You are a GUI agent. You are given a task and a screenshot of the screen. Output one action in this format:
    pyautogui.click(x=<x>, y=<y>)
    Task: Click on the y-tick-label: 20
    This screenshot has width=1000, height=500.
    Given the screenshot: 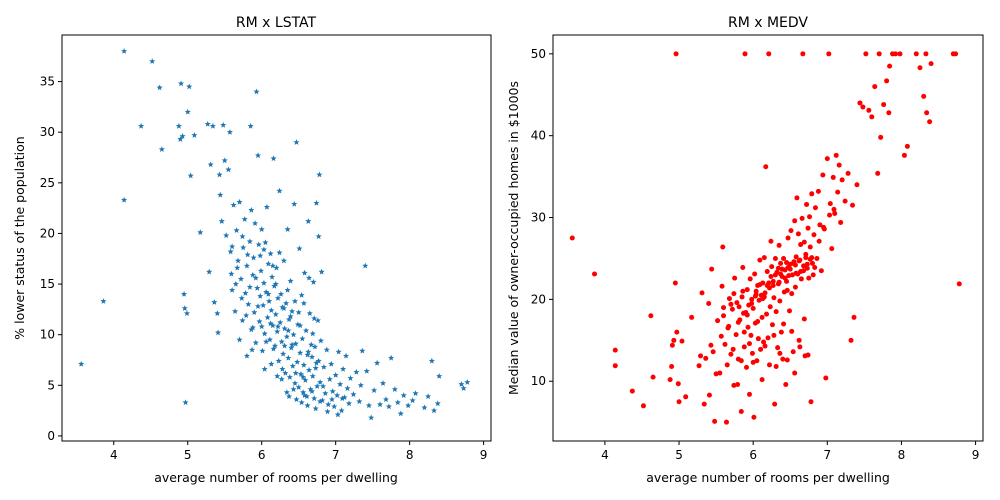 What is the action you would take?
    pyautogui.click(x=538, y=299)
    